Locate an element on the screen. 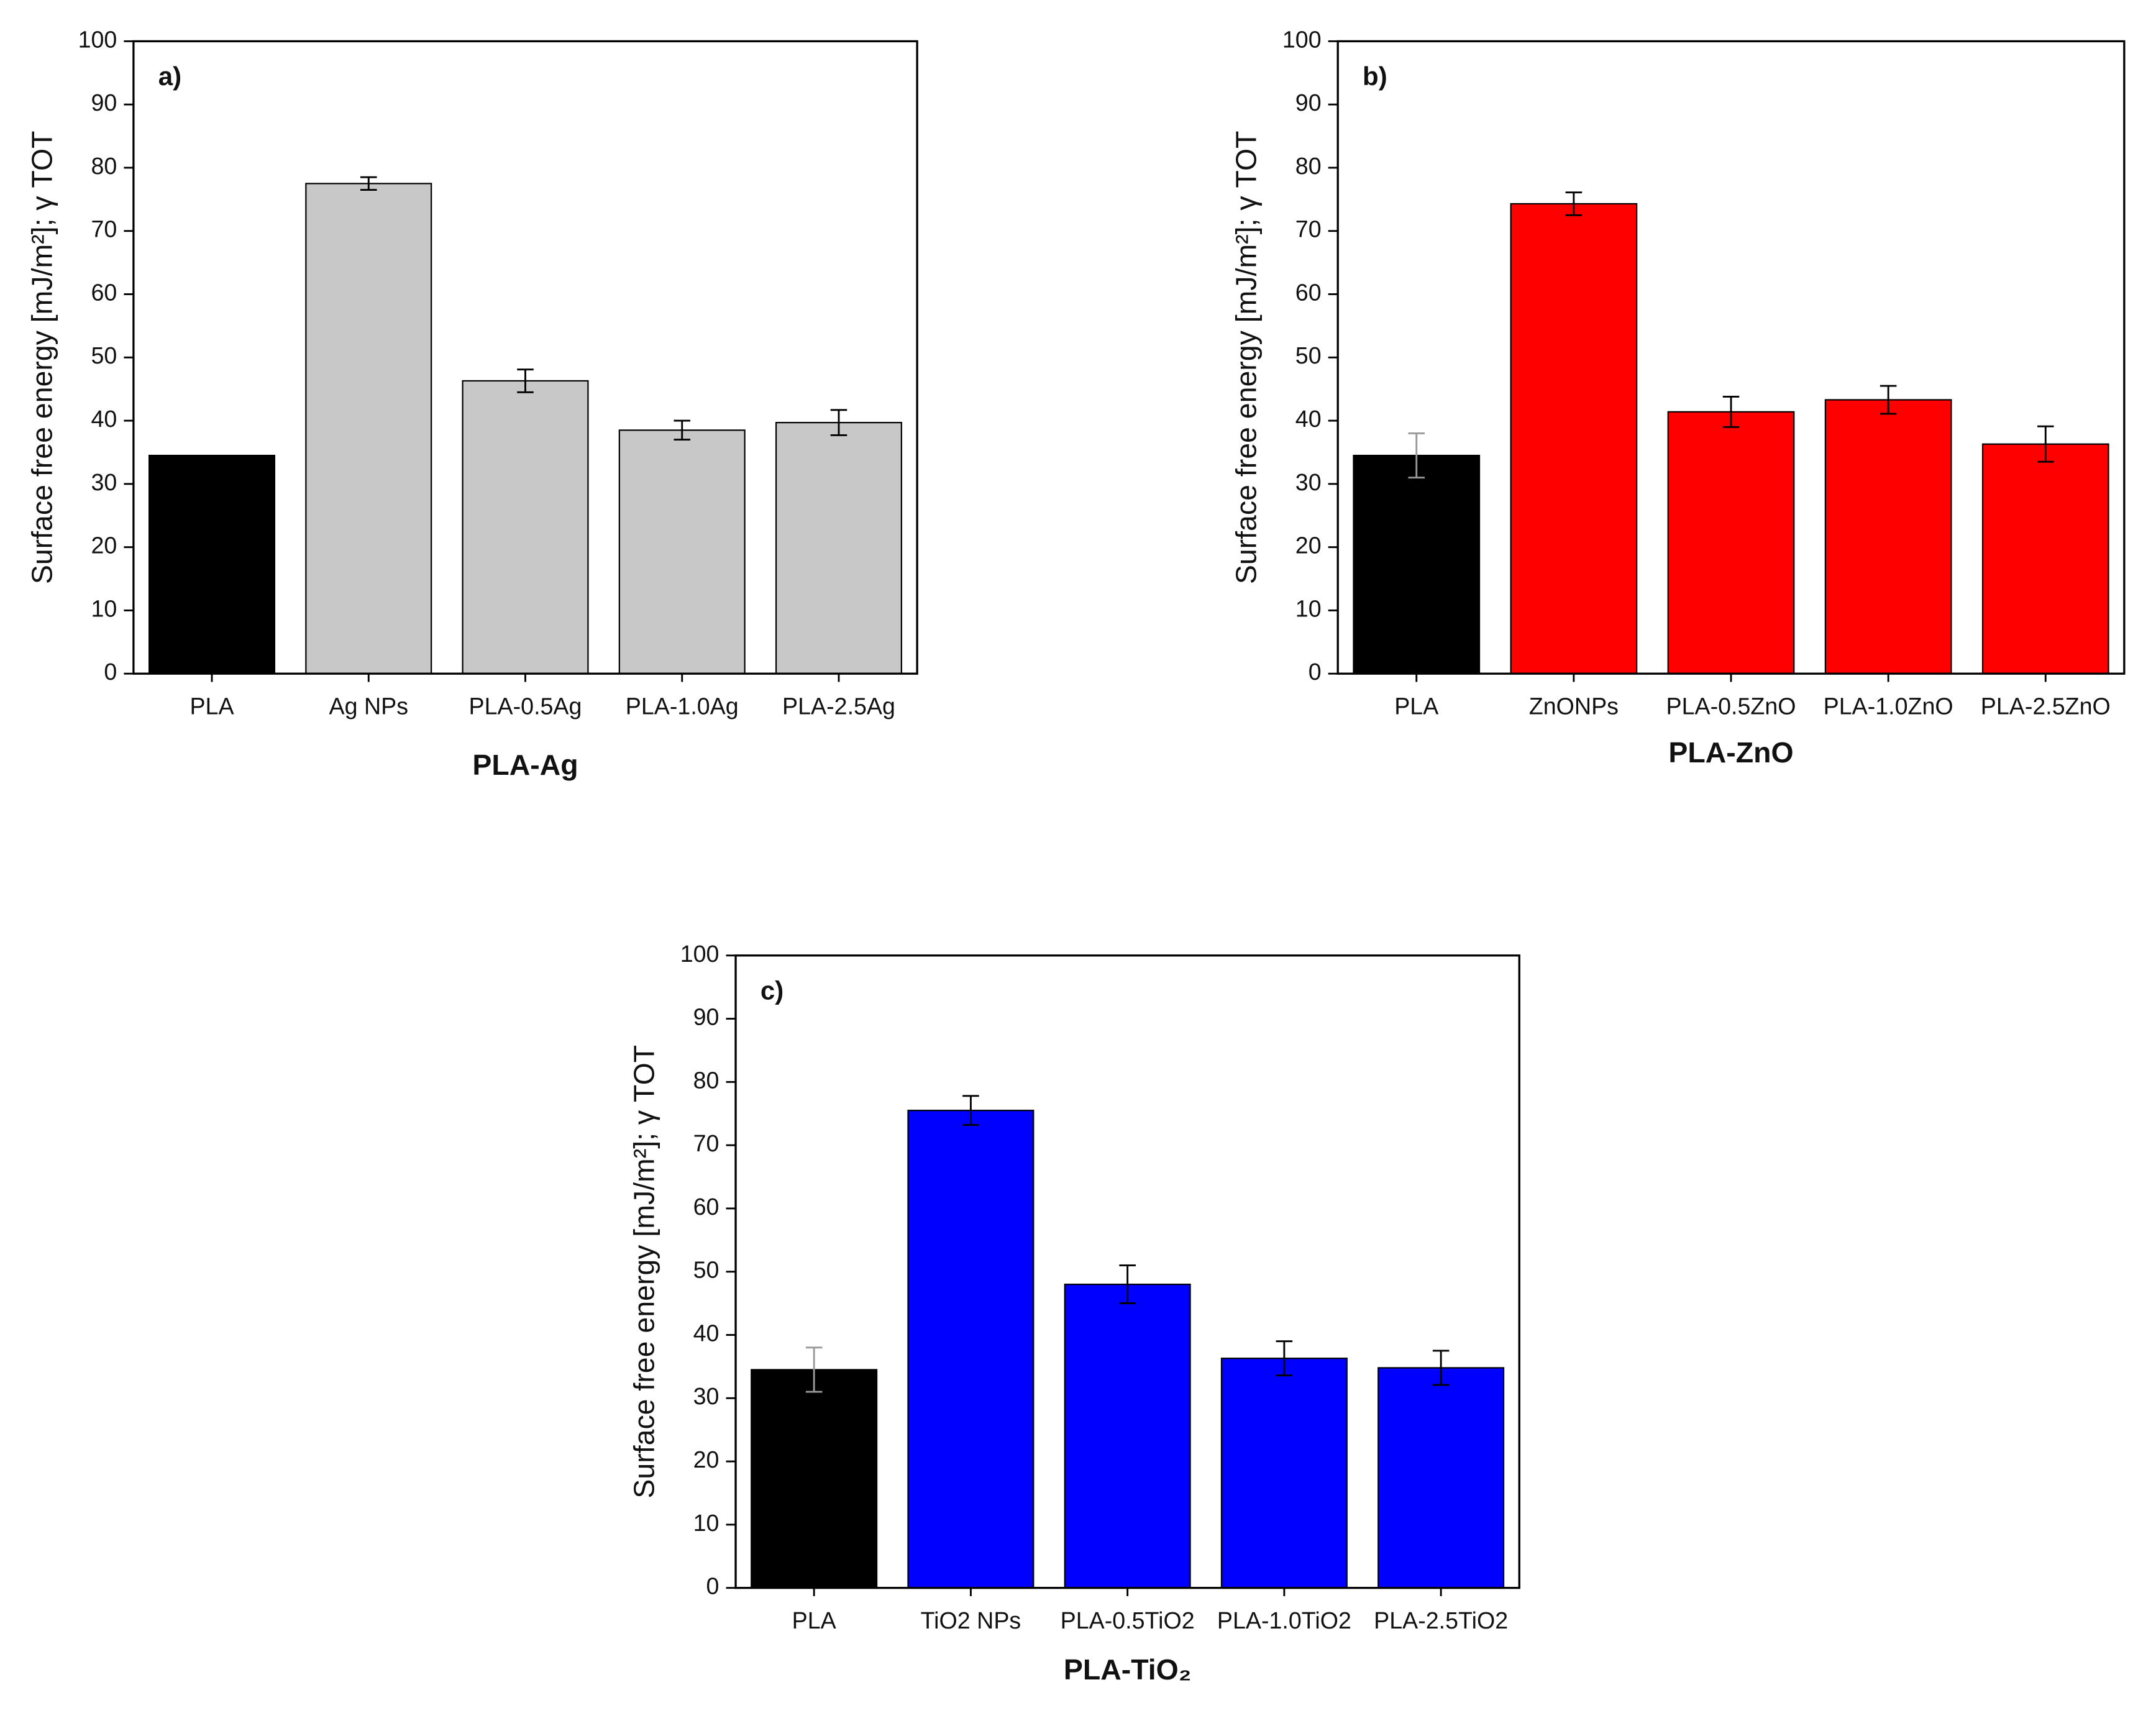 The height and width of the screenshot is (1713, 2156). x-tick-label: PLA-2.5ZnO is located at coordinates (2046, 706).